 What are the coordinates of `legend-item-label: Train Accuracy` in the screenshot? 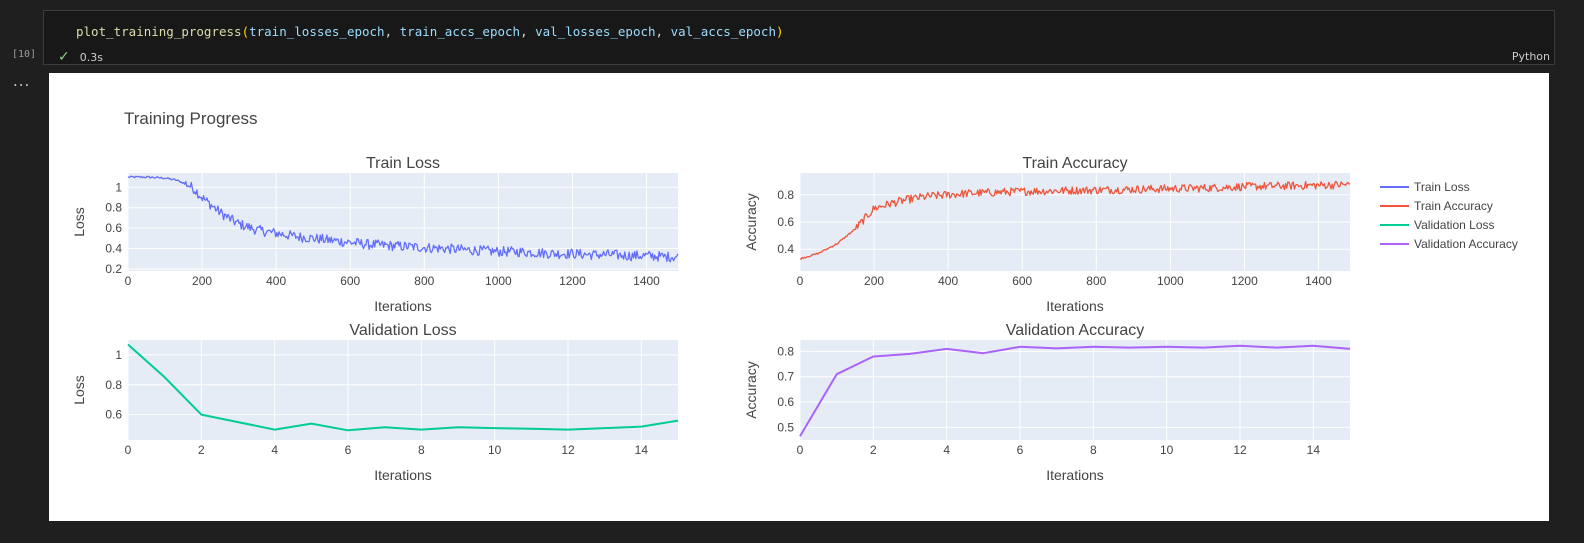 It's located at (1453, 206).